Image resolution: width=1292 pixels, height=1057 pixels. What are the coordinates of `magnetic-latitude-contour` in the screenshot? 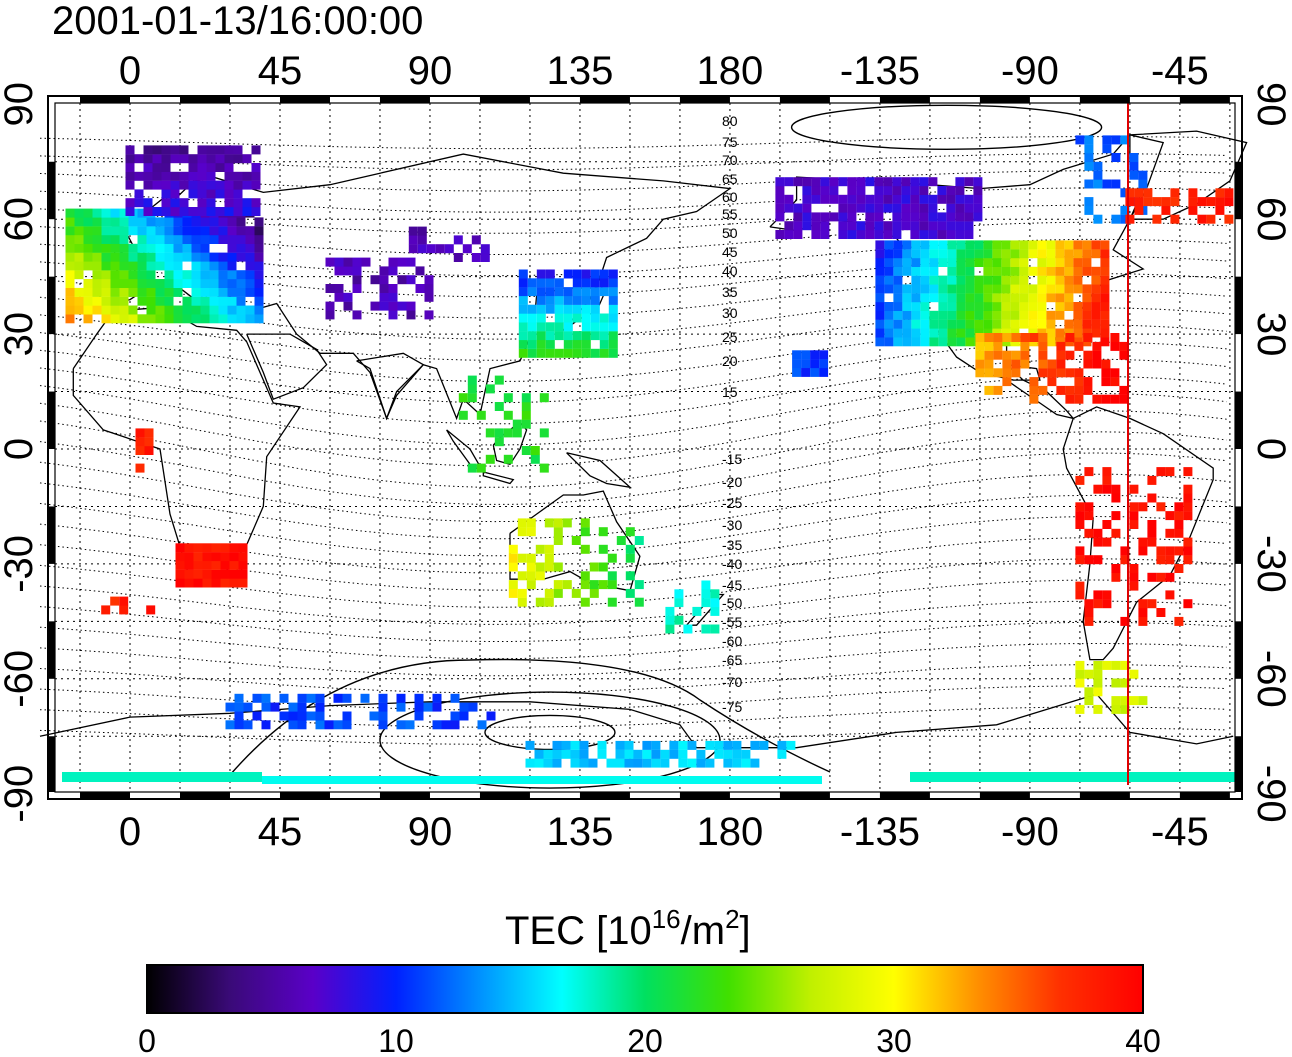 It's located at (633, 468).